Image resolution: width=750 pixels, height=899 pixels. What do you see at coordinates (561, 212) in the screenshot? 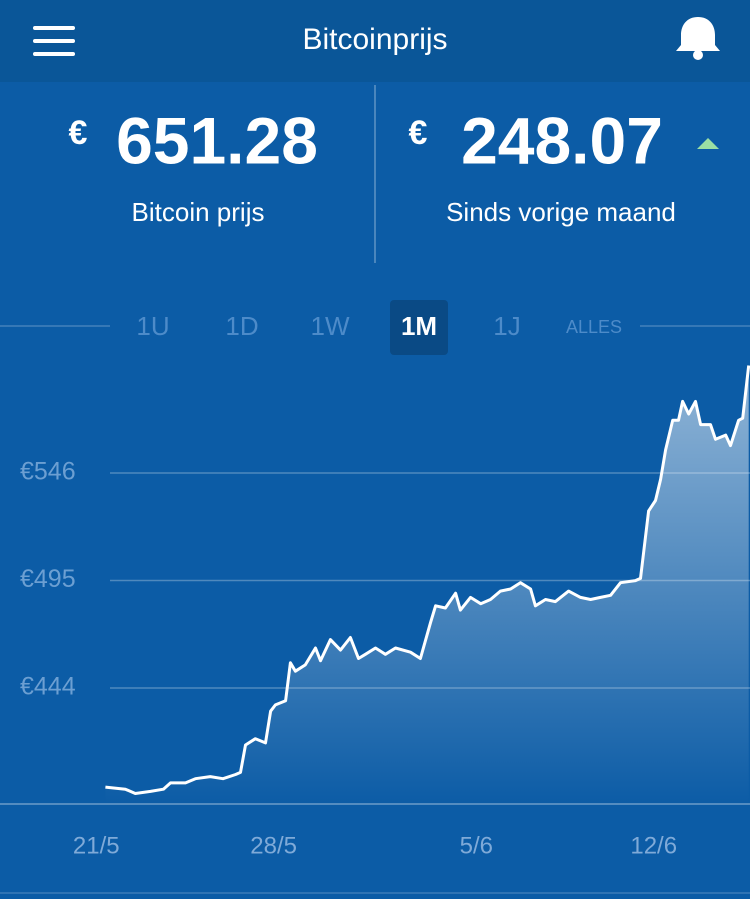
I see `stat-label: Sinds vorige maand` at bounding box center [561, 212].